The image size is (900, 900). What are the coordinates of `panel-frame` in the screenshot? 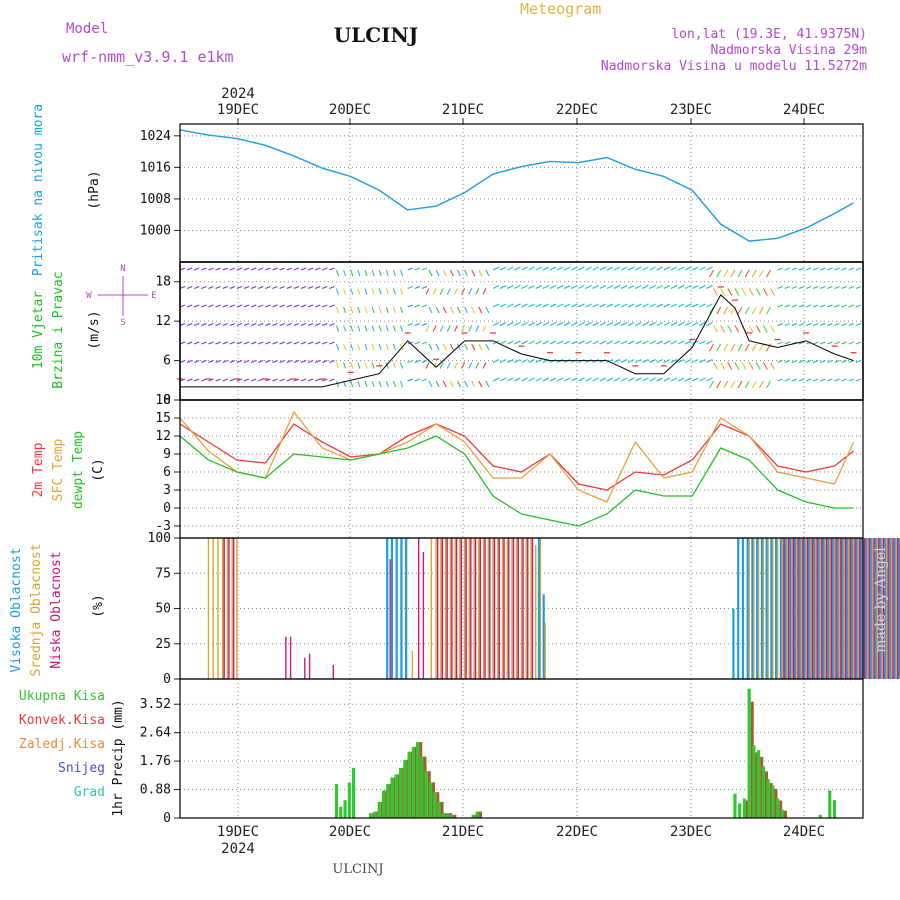 It's located at (521, 193).